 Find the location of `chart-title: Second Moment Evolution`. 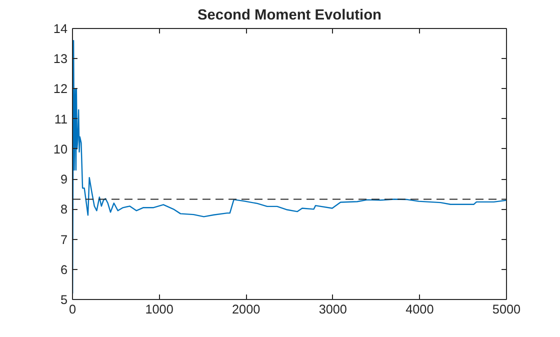

chart-title: Second Moment Evolution is located at coordinates (289, 16).